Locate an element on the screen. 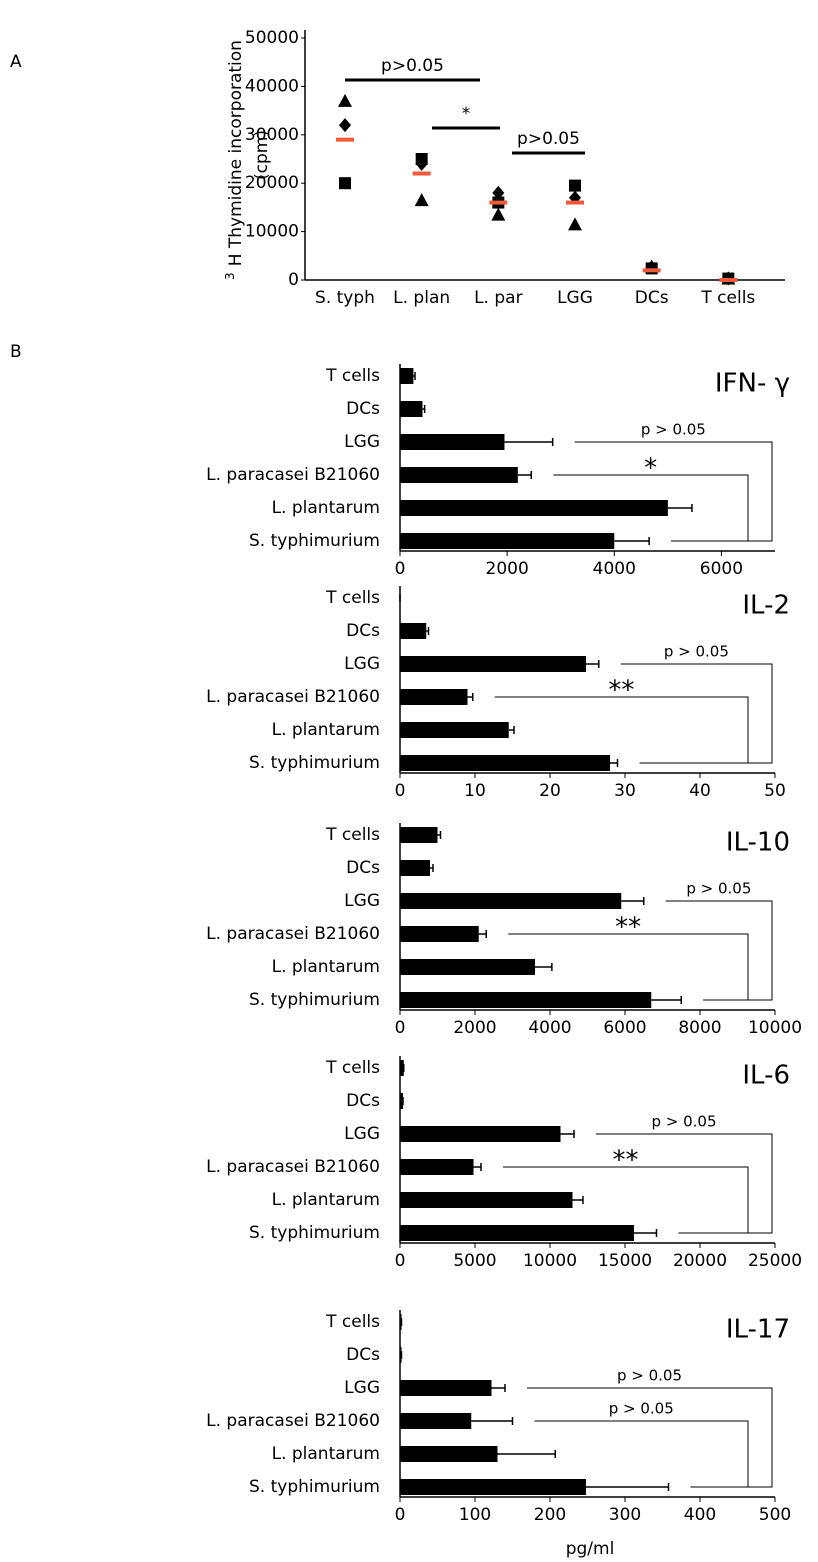  x-tick-label: 20000 is located at coordinates (700, 1261).